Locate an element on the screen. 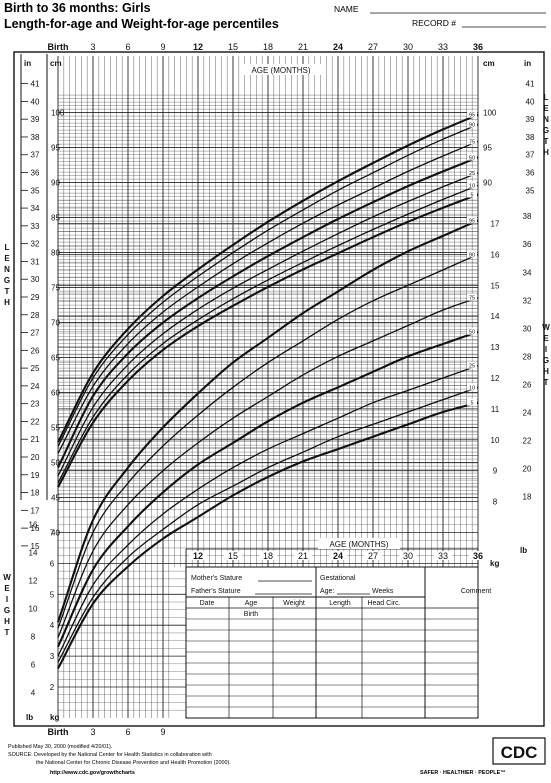  name-label: NAME is located at coordinates (346, 9).